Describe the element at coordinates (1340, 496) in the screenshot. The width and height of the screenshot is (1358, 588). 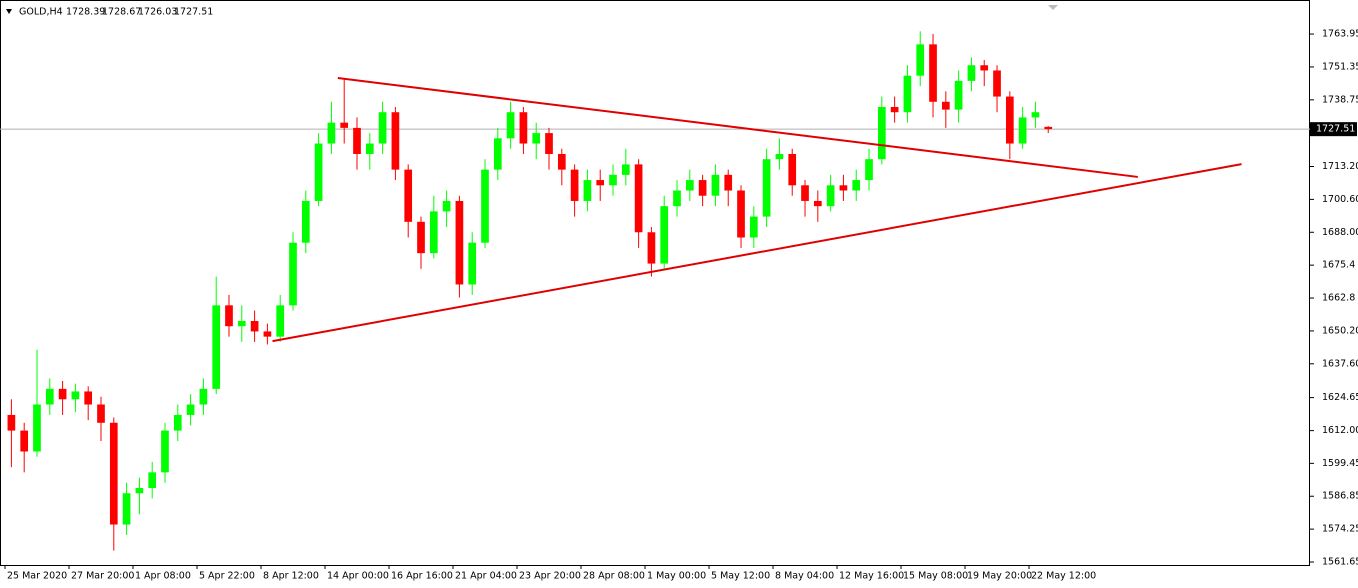
I see `y-tick-label: 1586.85` at that location.